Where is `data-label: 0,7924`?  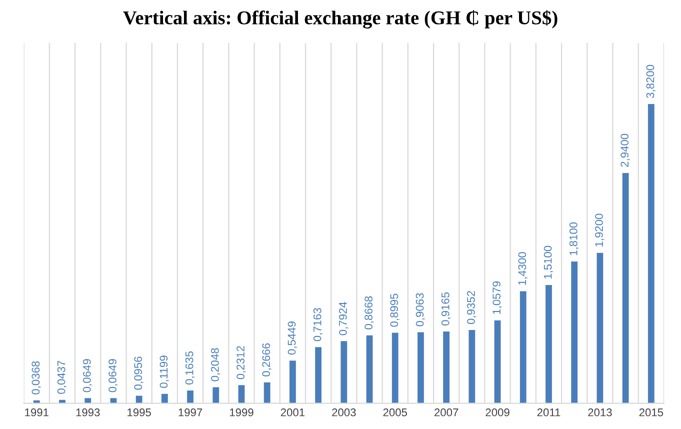
data-label: 0,7924 is located at coordinates (343, 319).